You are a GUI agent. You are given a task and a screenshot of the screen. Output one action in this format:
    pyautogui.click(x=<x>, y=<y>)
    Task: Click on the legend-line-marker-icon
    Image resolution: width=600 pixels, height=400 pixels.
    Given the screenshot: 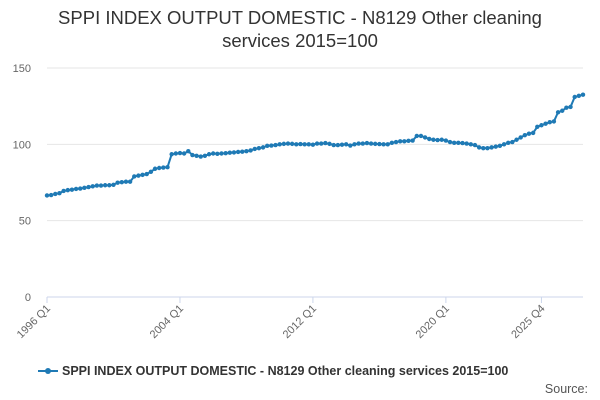 What is the action you would take?
    pyautogui.click(x=48, y=371)
    